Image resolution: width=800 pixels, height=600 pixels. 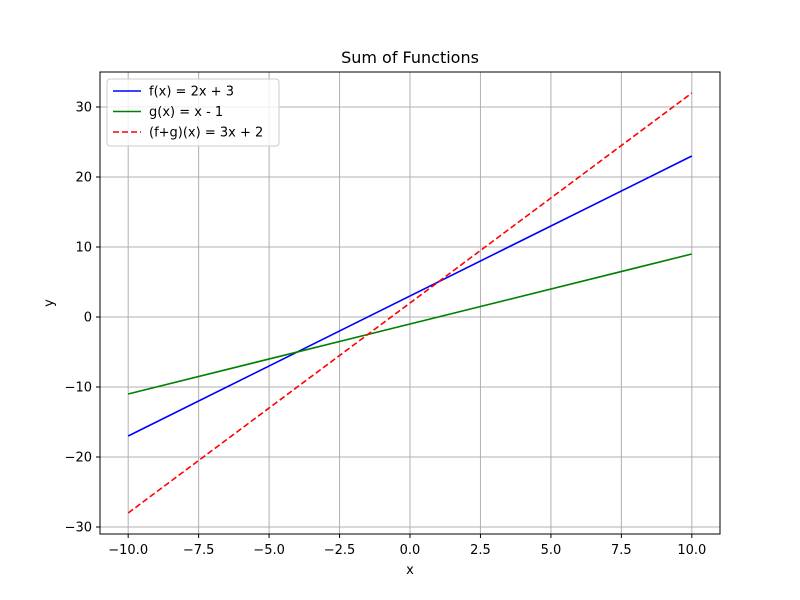 I want to click on x-tick-label: 7.5, so click(x=621, y=550).